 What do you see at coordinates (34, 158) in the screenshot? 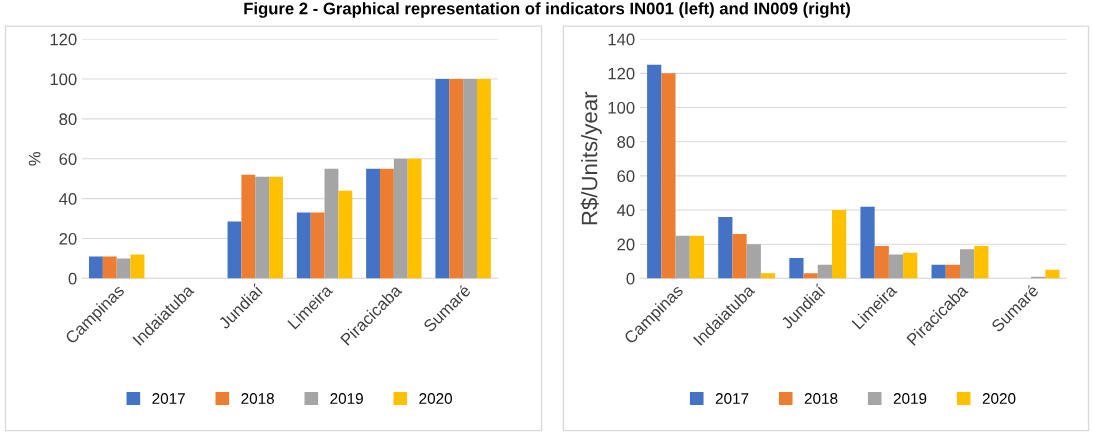
I see `y-axis-title: %` at bounding box center [34, 158].